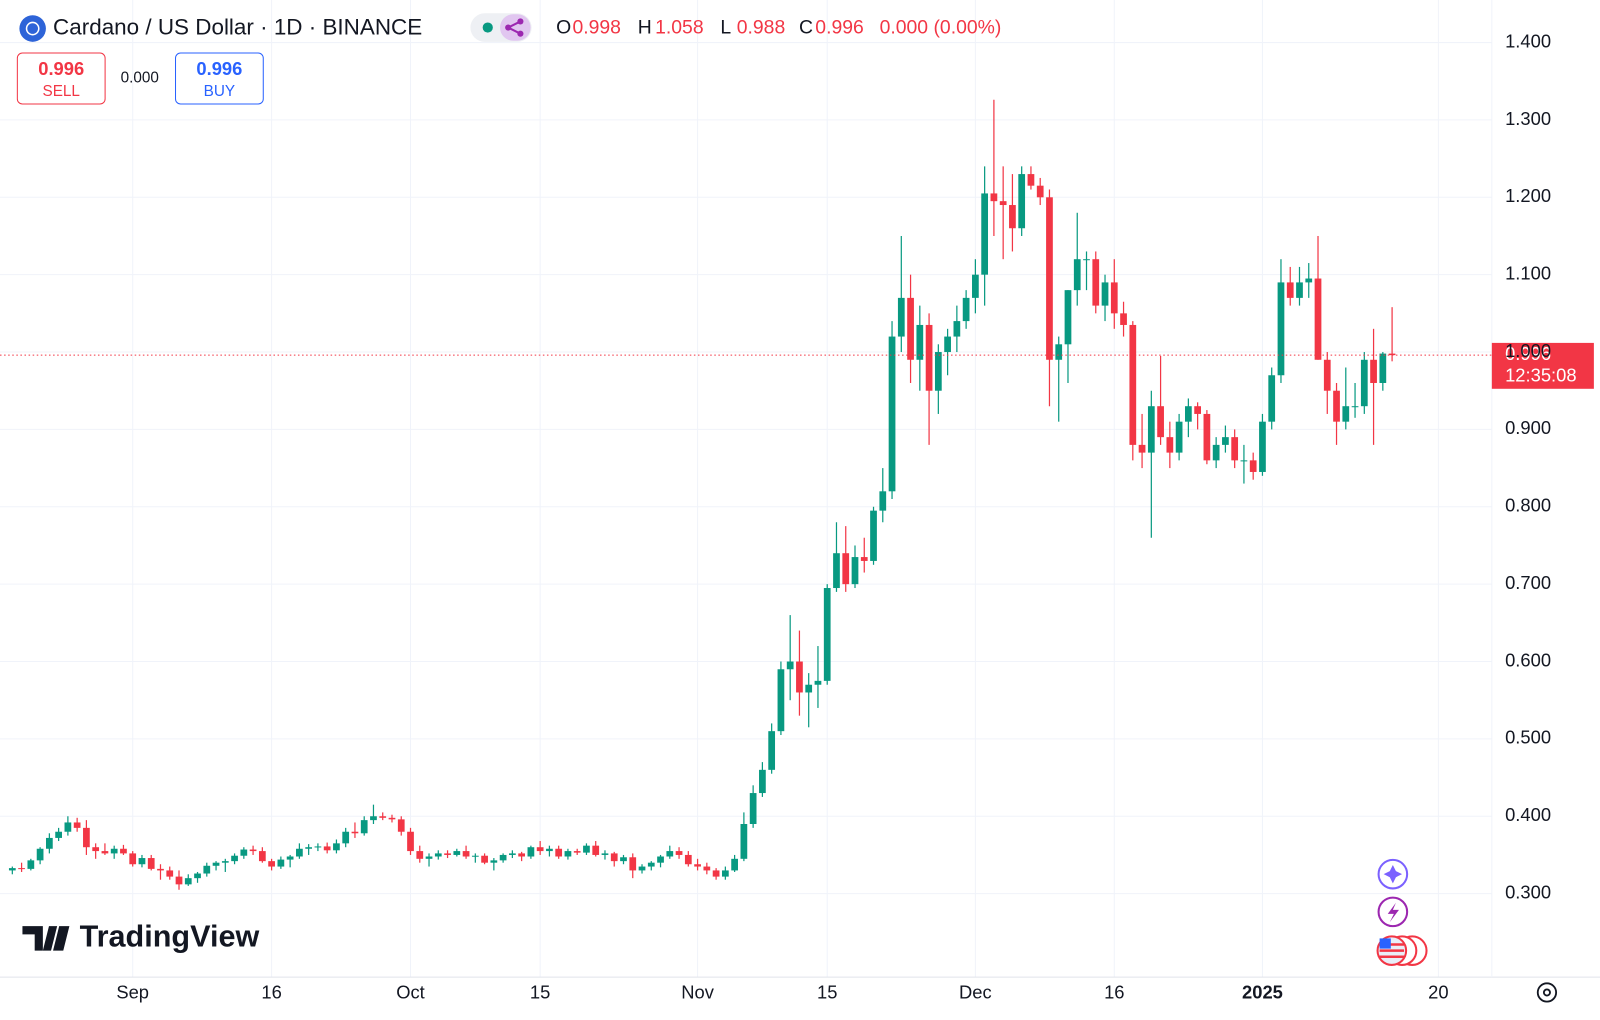 The height and width of the screenshot is (1020, 1600). What do you see at coordinates (515, 27) in the screenshot?
I see `share-button` at bounding box center [515, 27].